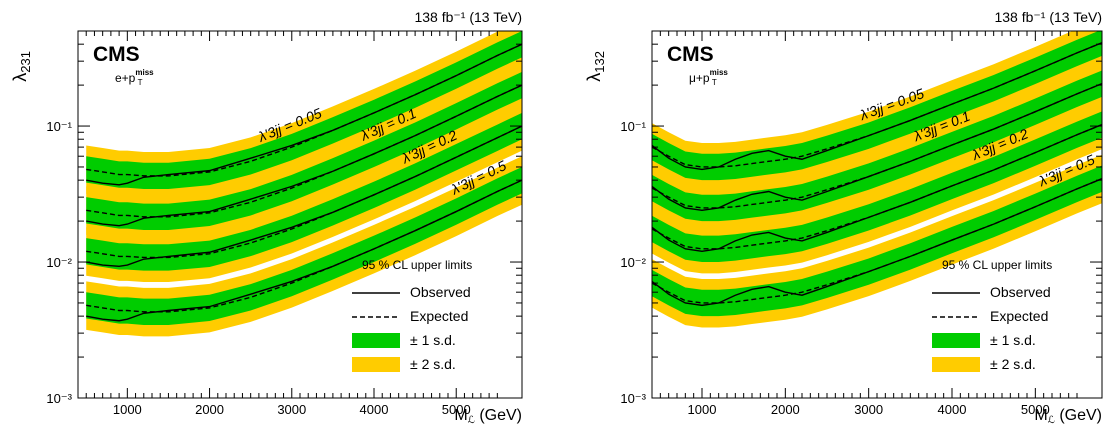  I want to click on y-axis-label: λ231, so click(21, 66).